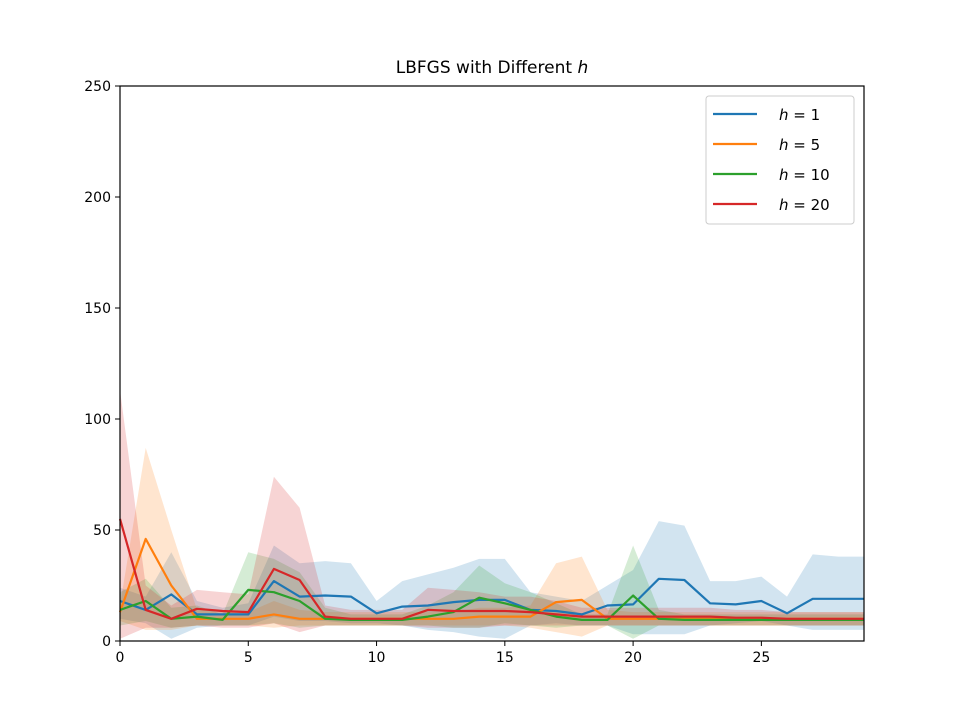 Image resolution: width=960 pixels, height=720 pixels. What do you see at coordinates (97, 198) in the screenshot?
I see `y-tick-label-4: 200` at bounding box center [97, 198].